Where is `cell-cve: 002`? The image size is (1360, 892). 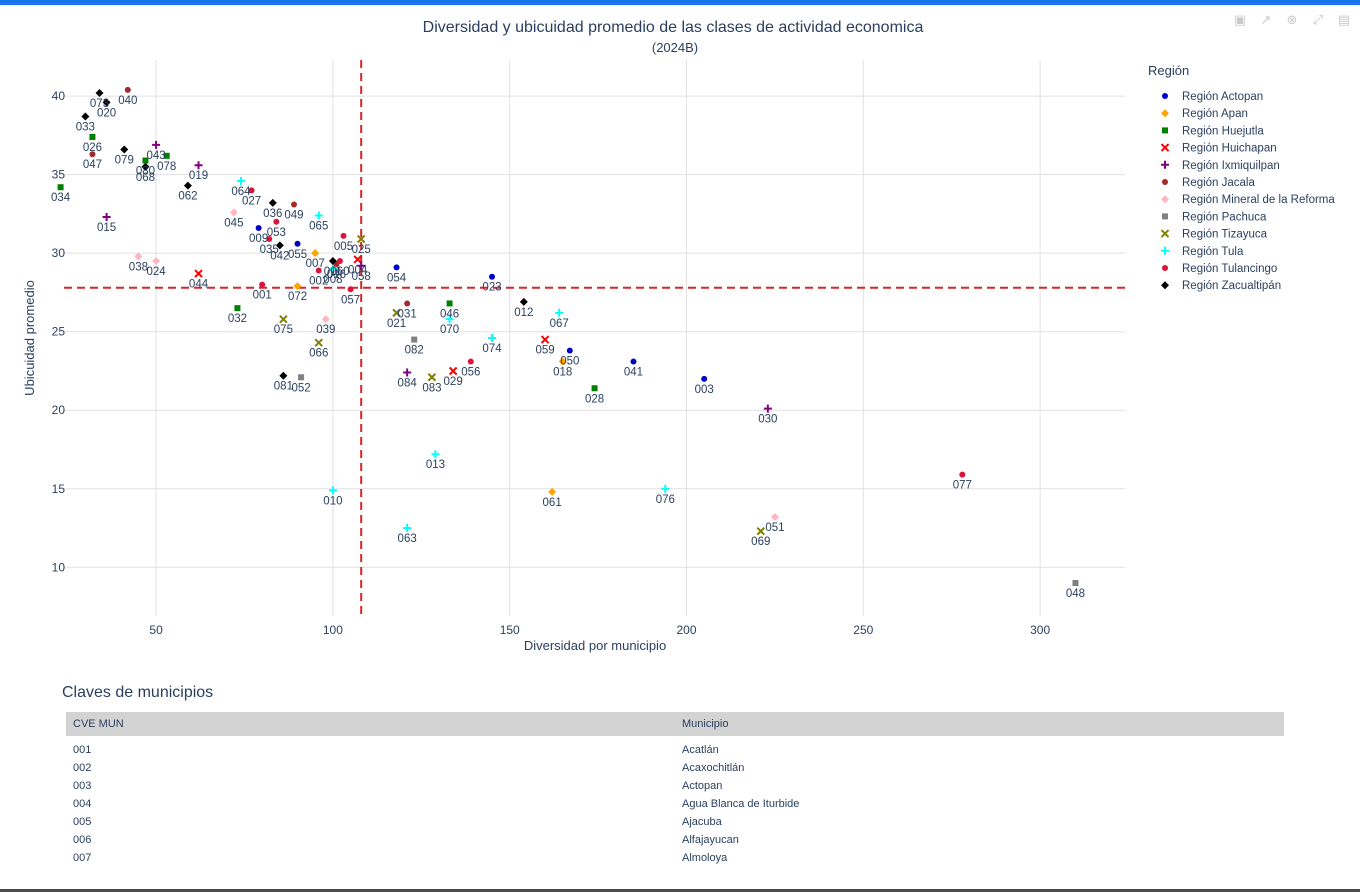
cell-cve: 002 is located at coordinates (82, 768).